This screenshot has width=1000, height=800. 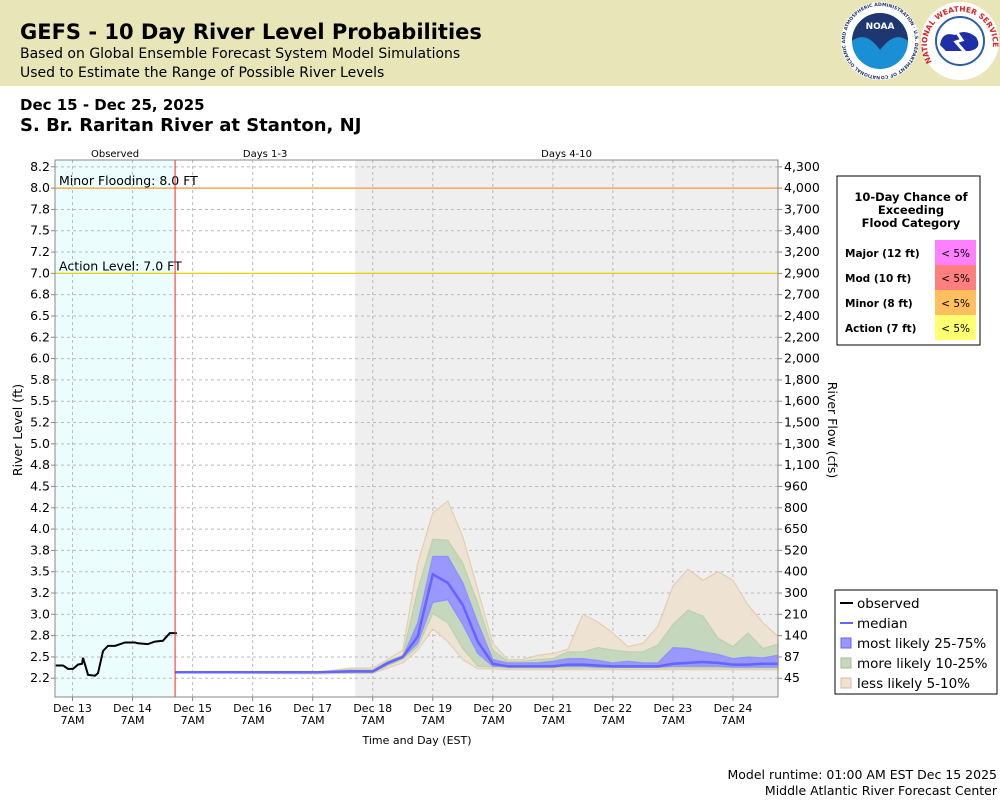 What do you see at coordinates (802, 336) in the screenshot?
I see `y2-tick-label: 2,200` at bounding box center [802, 336].